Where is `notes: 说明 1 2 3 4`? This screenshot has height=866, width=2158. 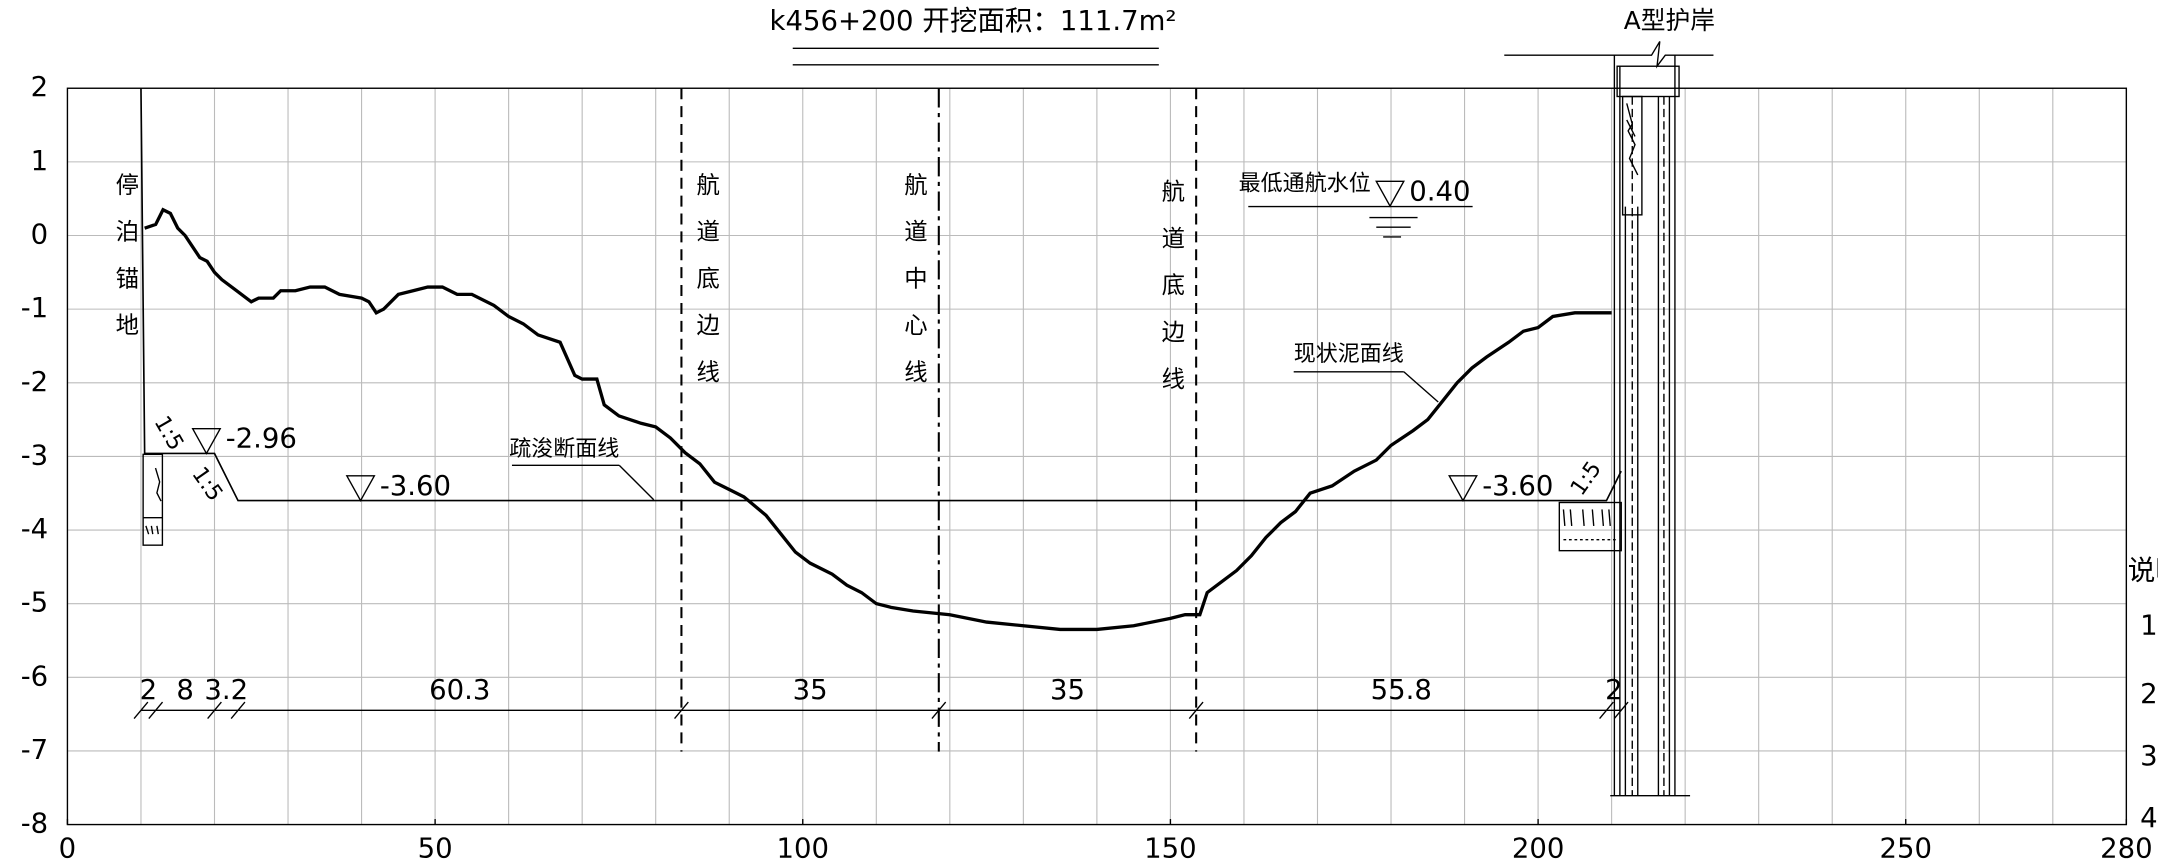
notes: 说明 1 2 3 4 is located at coordinates (2143, 694).